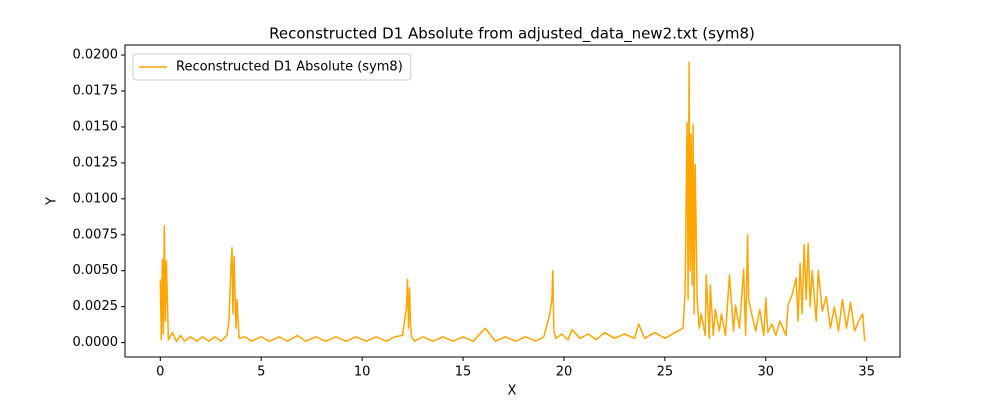 The image size is (1000, 400). I want to click on y-tick-label: 0.0100, so click(96, 198).